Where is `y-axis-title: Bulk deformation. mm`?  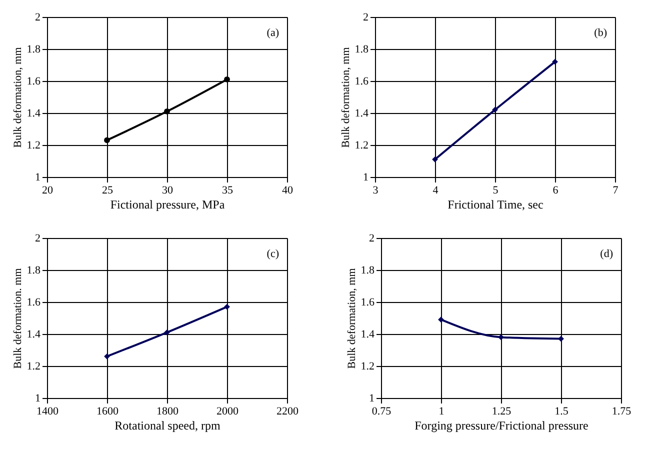 y-axis-title: Bulk deformation. mm is located at coordinates (18, 318).